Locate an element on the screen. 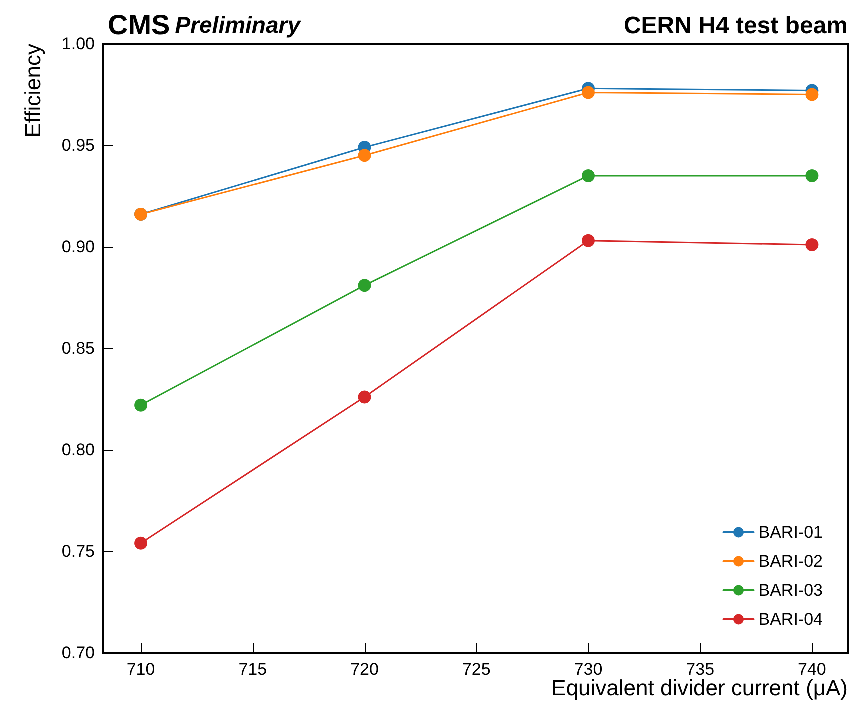  legend-label: BARI-01 is located at coordinates (790, 532).